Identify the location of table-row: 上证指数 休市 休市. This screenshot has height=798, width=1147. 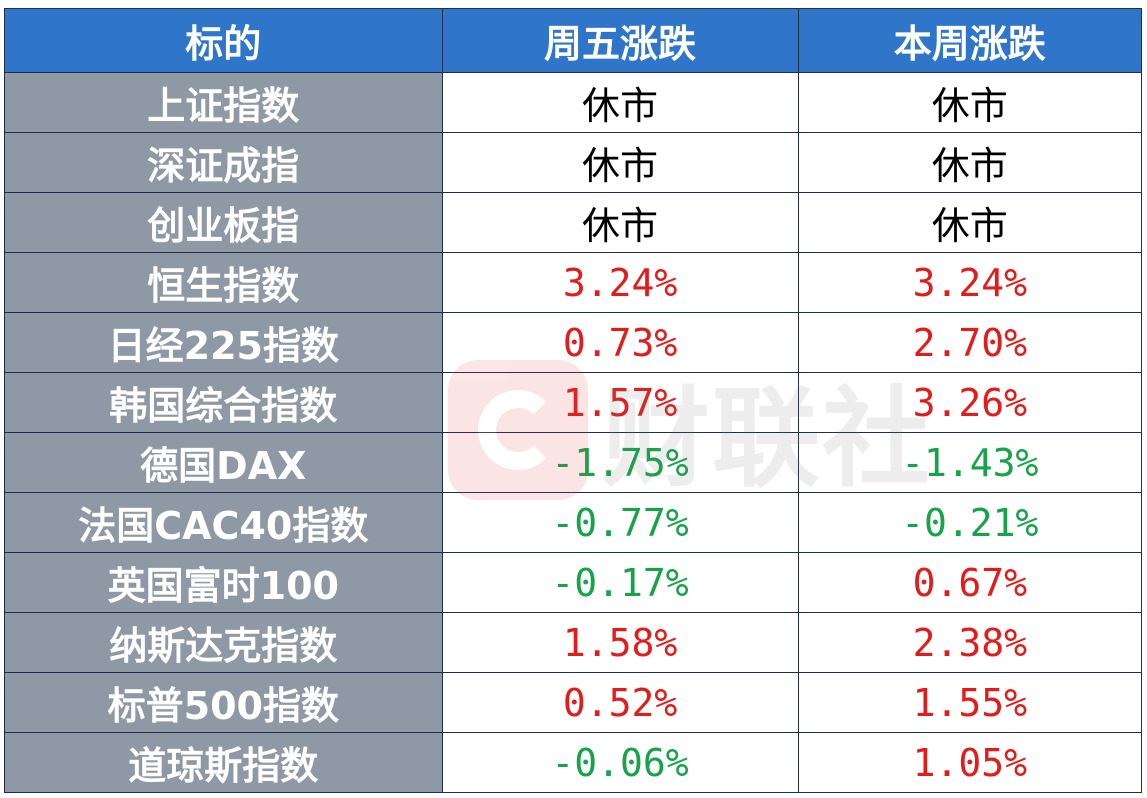
(573, 102).